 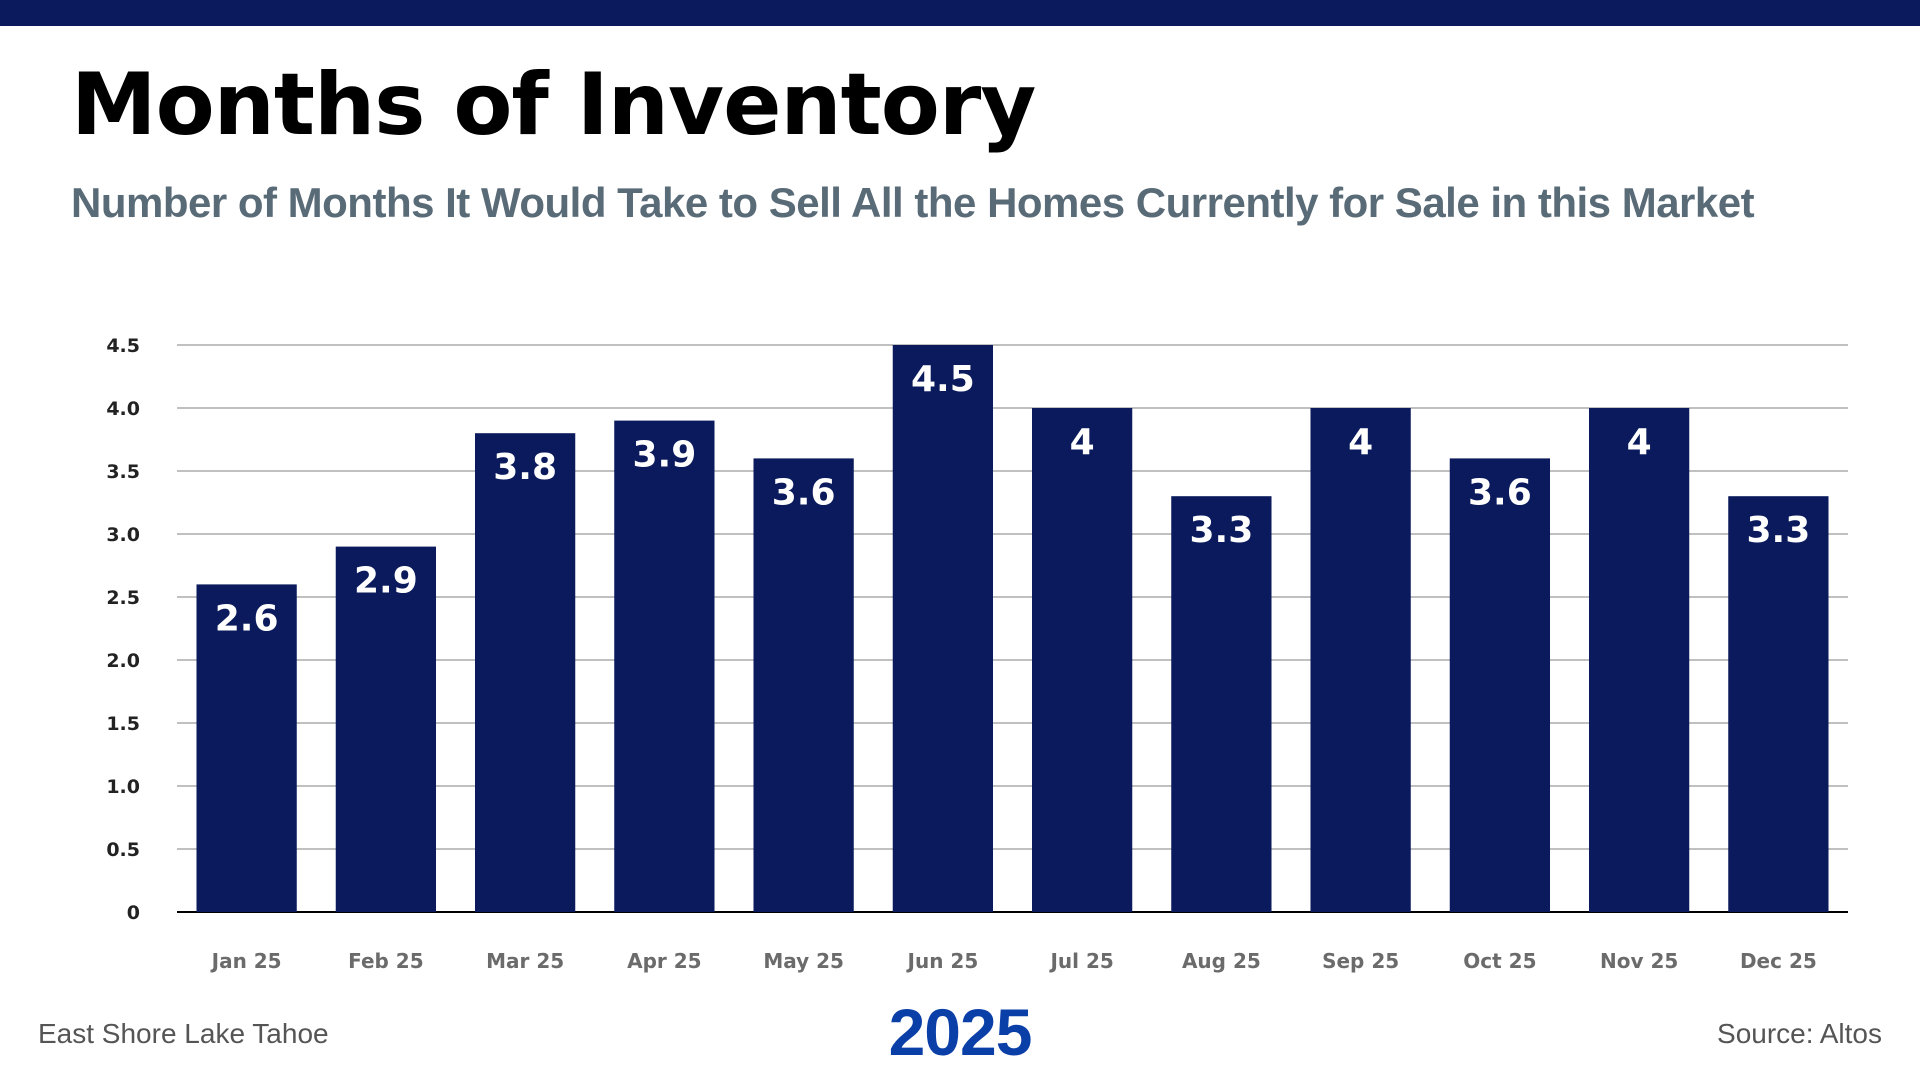 What do you see at coordinates (123, 850) in the screenshot?
I see `y-tick-label: 0.5` at bounding box center [123, 850].